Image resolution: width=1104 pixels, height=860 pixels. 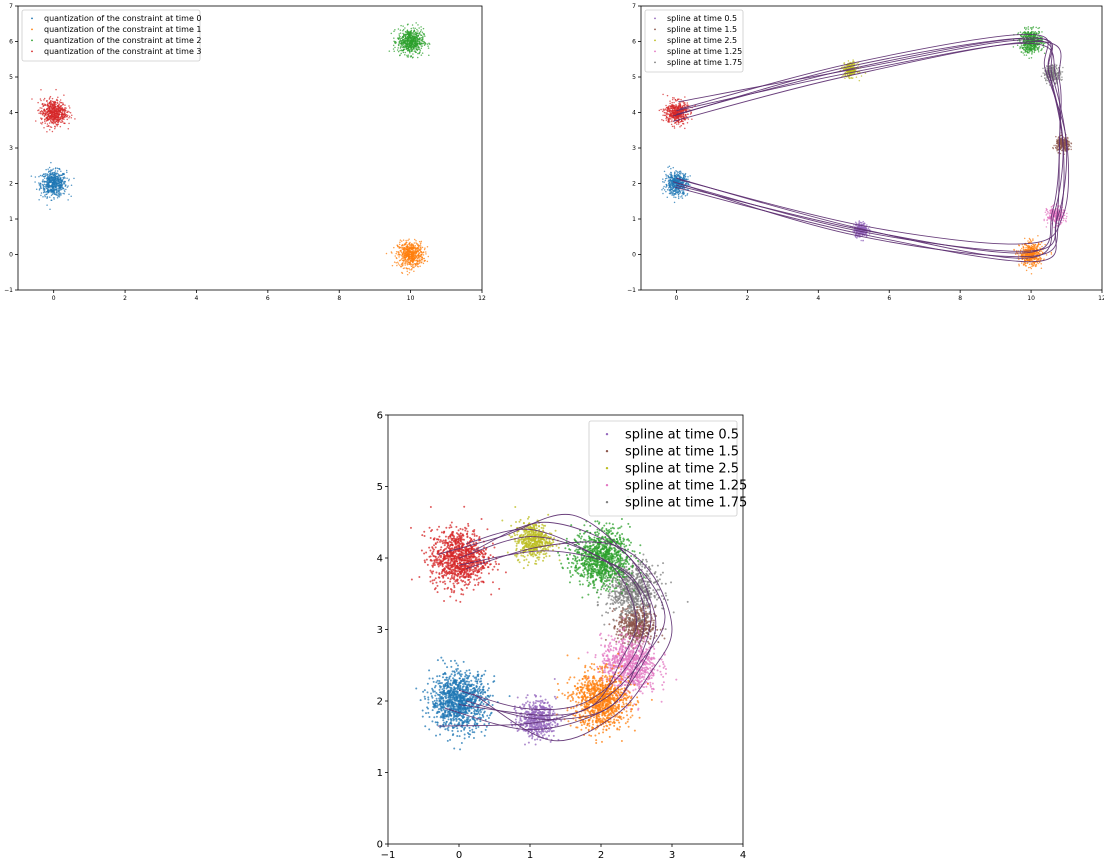 What do you see at coordinates (482, 298) in the screenshot?
I see `x-tick-label: 12` at bounding box center [482, 298].